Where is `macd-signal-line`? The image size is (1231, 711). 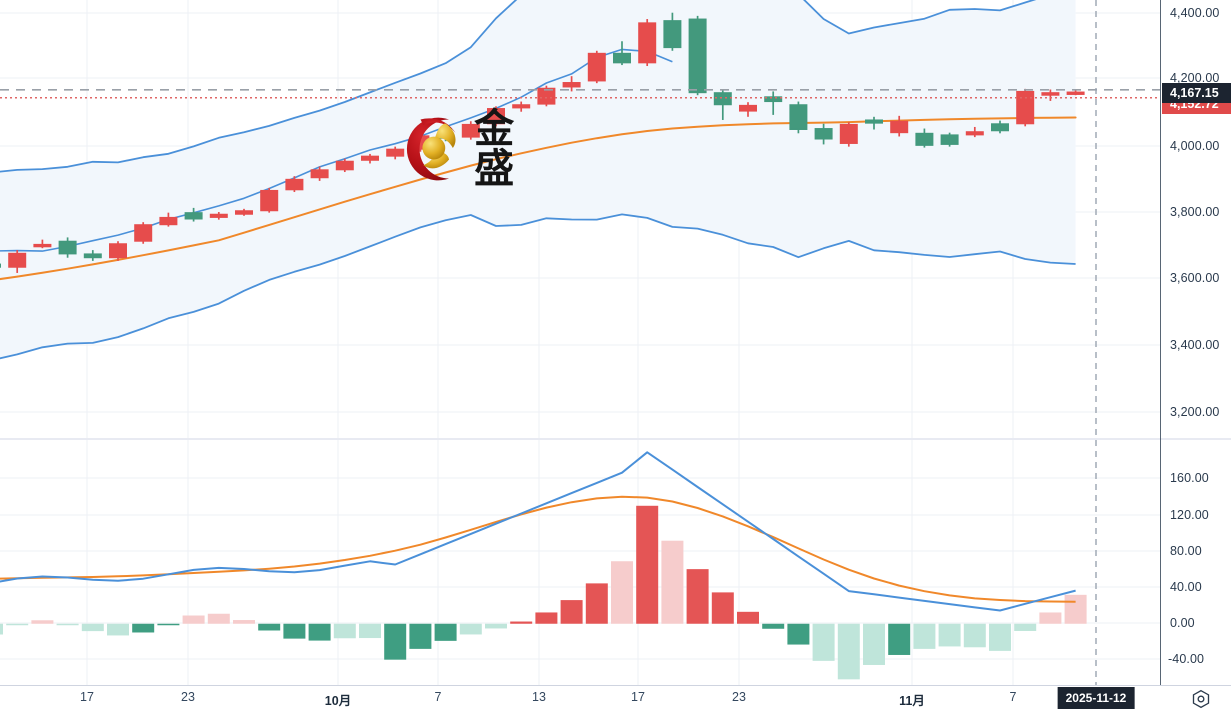
macd-signal-line is located at coordinates (538, 549).